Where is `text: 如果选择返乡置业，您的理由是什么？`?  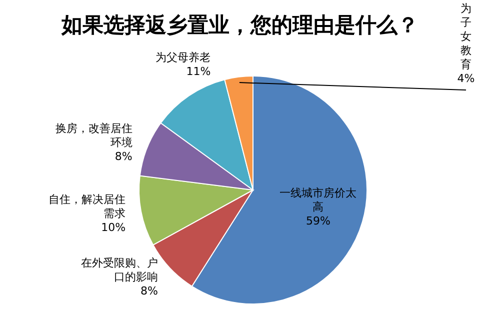 text: 如果选择返乡置业，您的理由是什么？ is located at coordinates (239, 25).